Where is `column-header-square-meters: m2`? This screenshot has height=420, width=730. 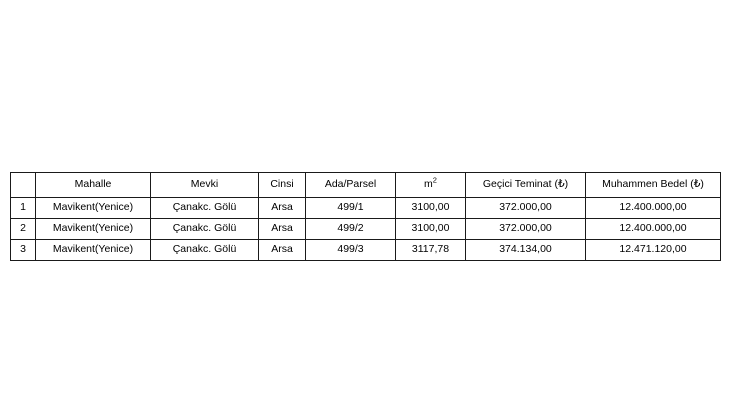
column-header-square-meters: m2 is located at coordinates (430, 185).